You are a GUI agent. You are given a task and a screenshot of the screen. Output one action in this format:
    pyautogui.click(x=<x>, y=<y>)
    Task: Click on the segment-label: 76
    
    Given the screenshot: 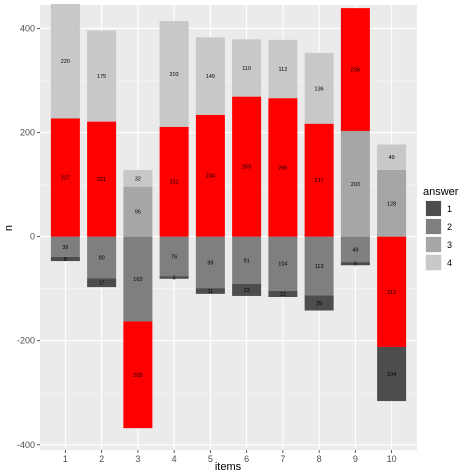 What is the action you would take?
    pyautogui.click(x=174, y=257)
    